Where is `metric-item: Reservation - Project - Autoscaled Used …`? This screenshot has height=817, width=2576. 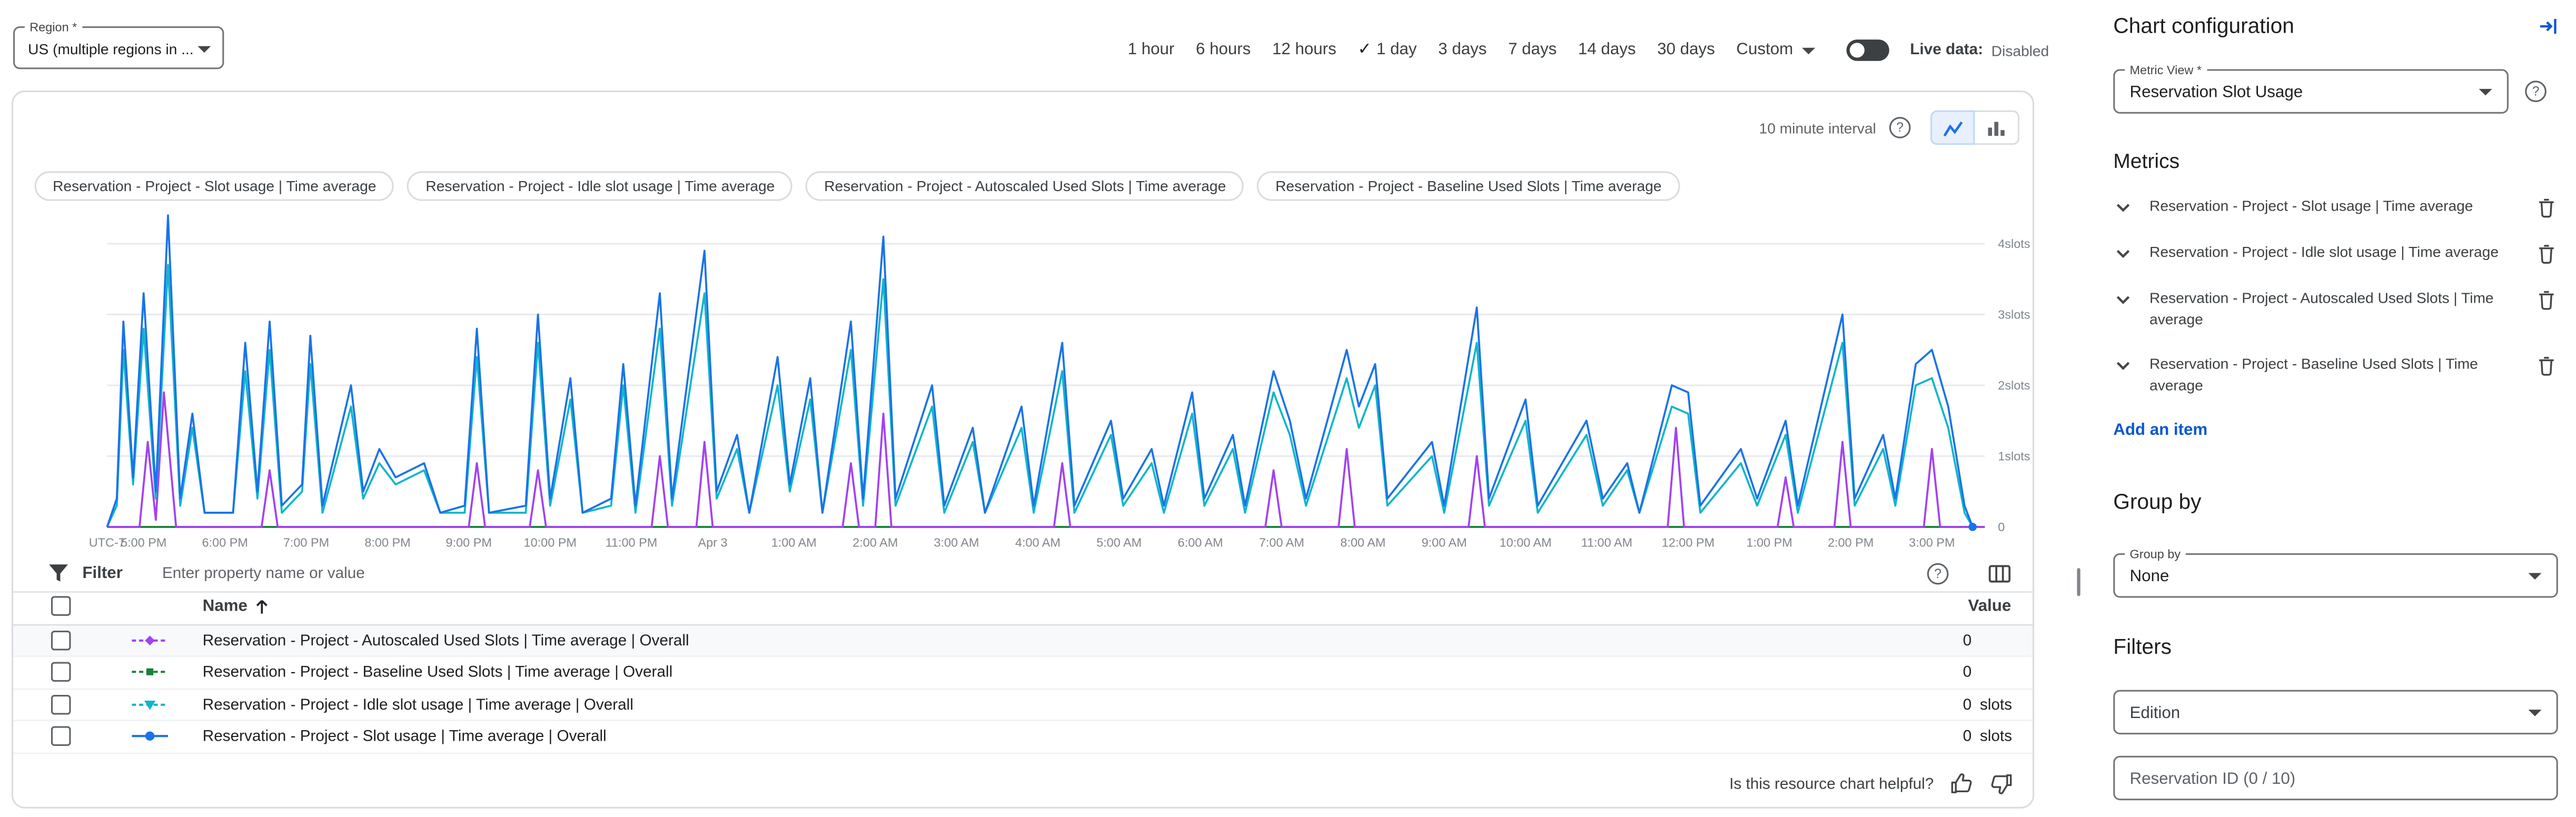
metric-item: Reservation - Project - Autoscaled Used … is located at coordinates (2335, 310).